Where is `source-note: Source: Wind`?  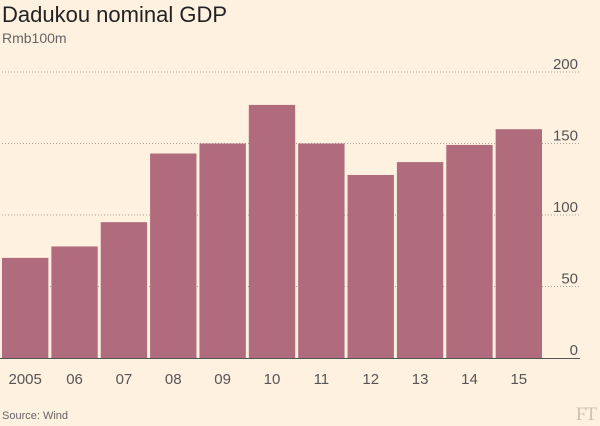
source-note: Source: Wind is located at coordinates (35, 416).